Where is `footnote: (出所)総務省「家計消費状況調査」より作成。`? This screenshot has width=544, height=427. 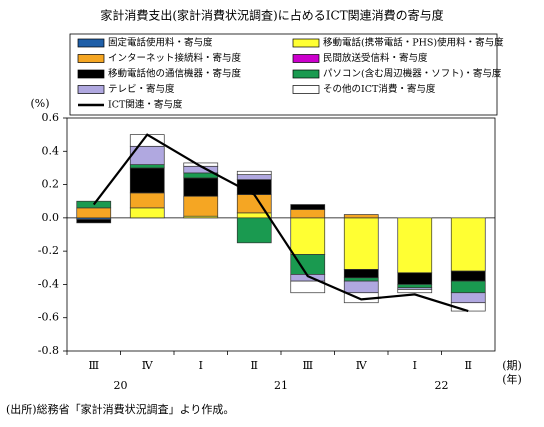 footnote: (出所)総務省「家計消費状況調査」より作成。 is located at coordinates (120, 409).